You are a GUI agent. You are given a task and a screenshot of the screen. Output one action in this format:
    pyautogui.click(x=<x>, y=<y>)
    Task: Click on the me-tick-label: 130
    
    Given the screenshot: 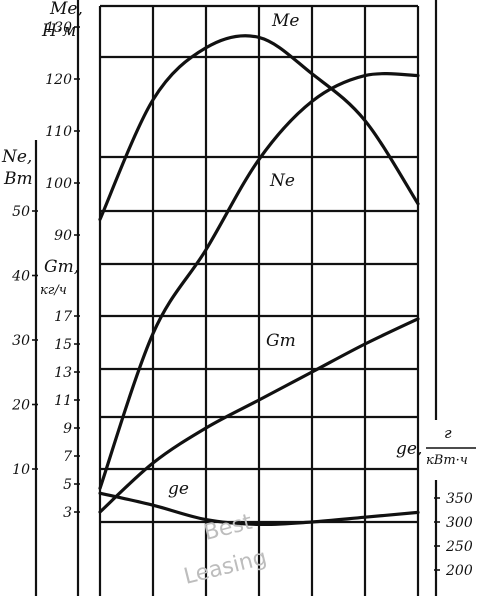 What is the action you would take?
    pyautogui.click(x=58, y=28)
    